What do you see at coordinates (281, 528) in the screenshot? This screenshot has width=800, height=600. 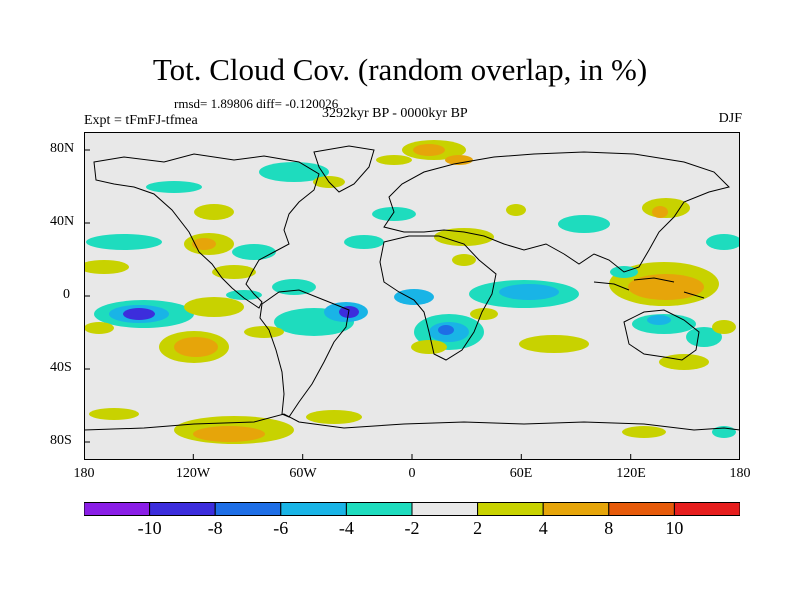 I see `colorbar-label: -6` at bounding box center [281, 528].